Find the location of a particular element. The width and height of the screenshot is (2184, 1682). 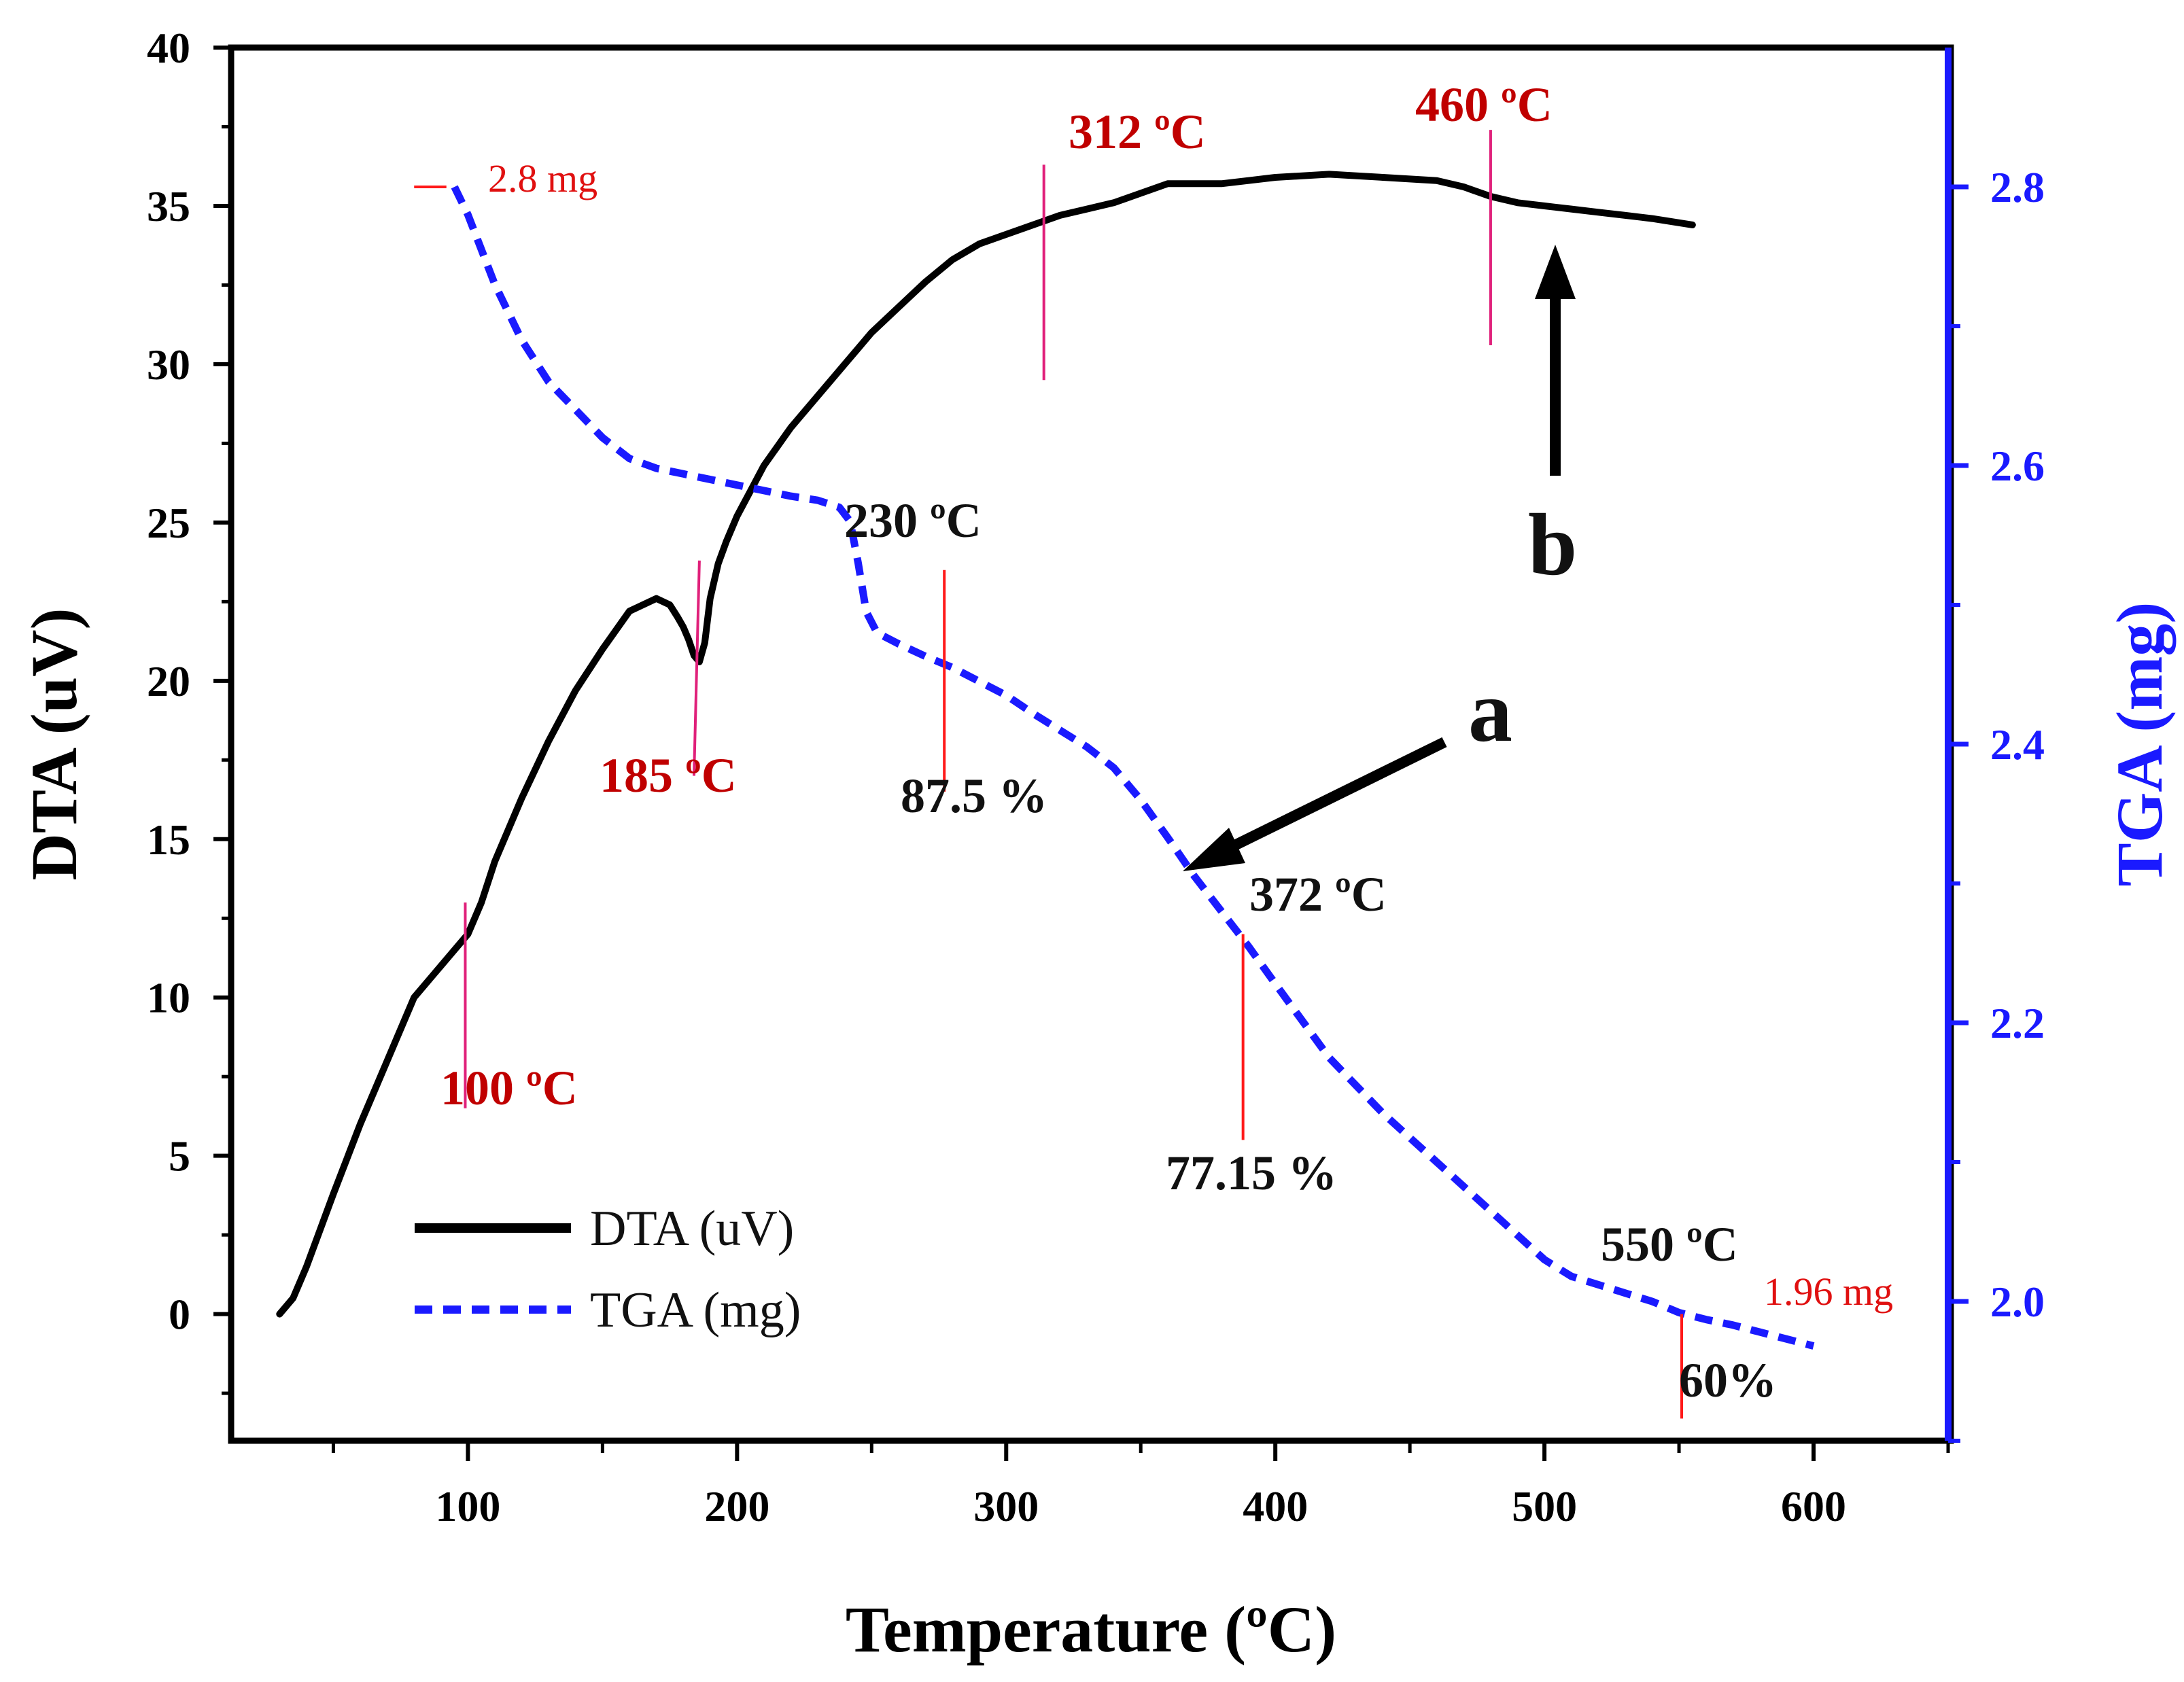

arrow-b-head is located at coordinates (1556, 272).